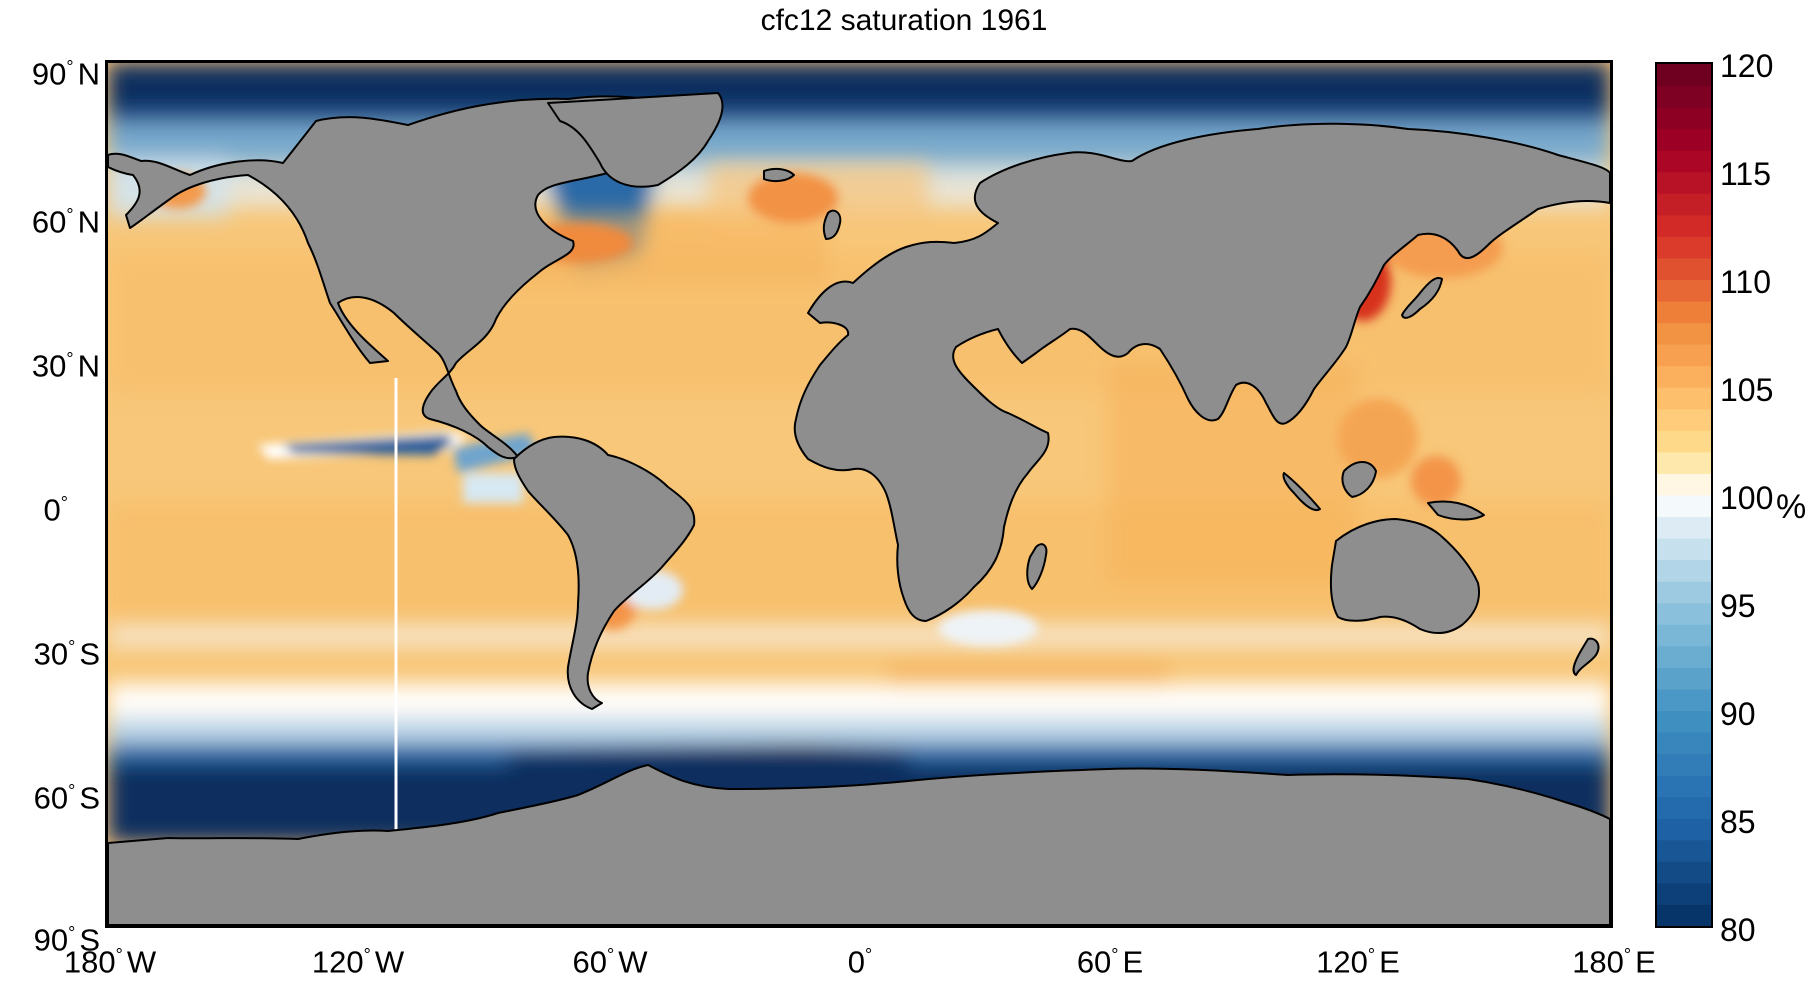 The image size is (1808, 984). I want to click on colorbar-tick-80: 80, so click(1738, 930).